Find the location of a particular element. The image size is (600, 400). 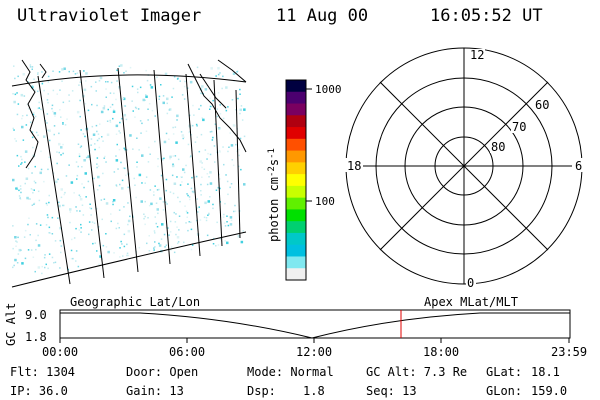

mlt-label-18: 18 is located at coordinates (354, 166).